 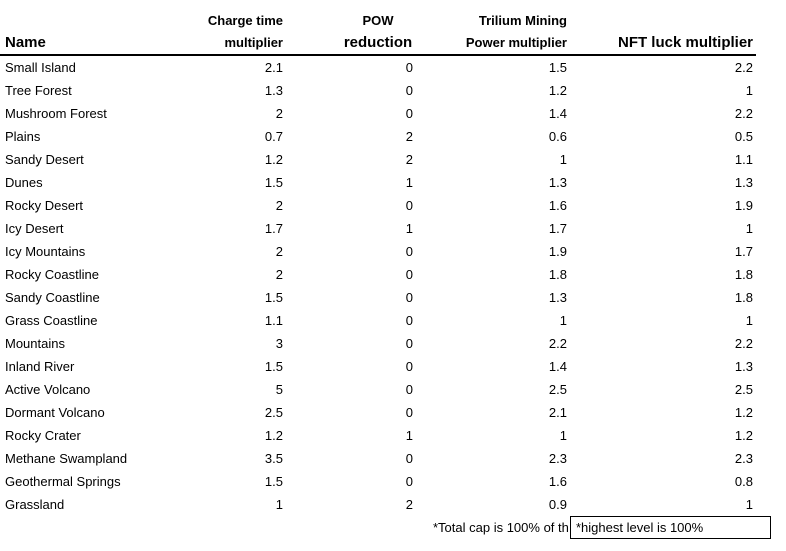 What do you see at coordinates (273, 136) in the screenshot?
I see `cell-charge-time-multiplier: 0.7` at bounding box center [273, 136].